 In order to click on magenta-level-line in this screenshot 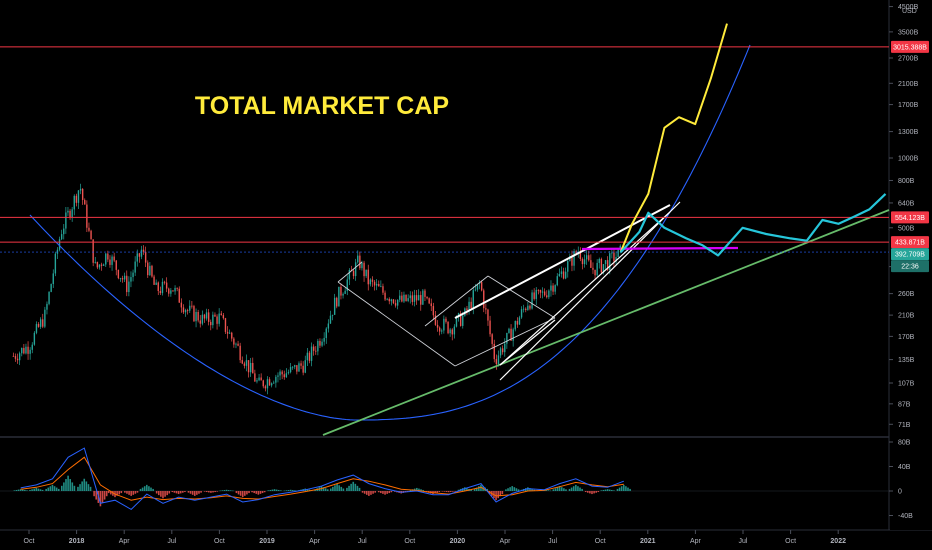, I will do `click(660, 248)`.